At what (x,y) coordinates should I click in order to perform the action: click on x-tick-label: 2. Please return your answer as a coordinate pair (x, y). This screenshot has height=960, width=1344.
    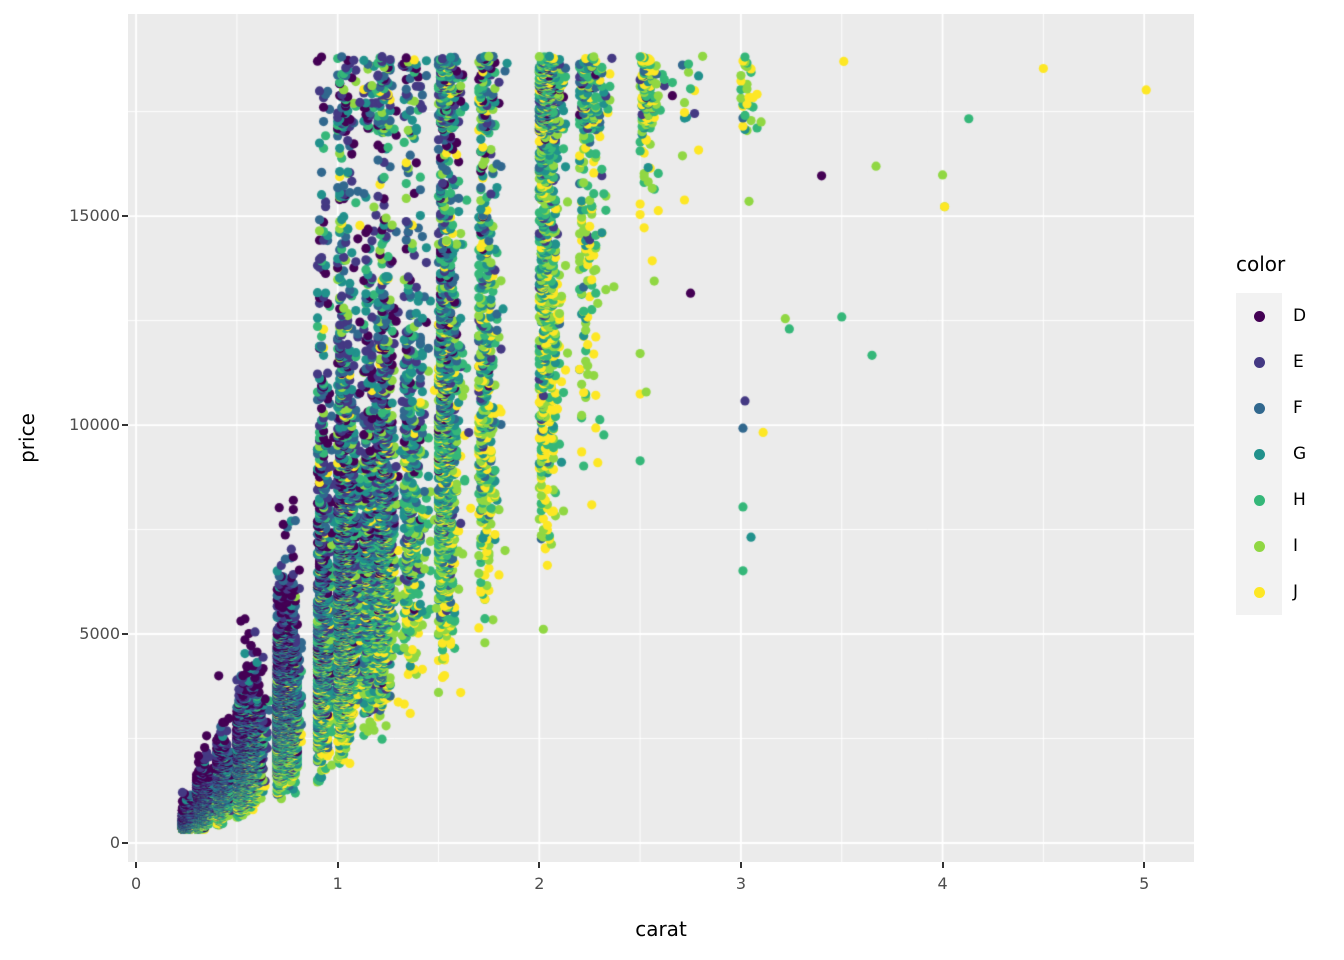
    Looking at the image, I should click on (539, 883).